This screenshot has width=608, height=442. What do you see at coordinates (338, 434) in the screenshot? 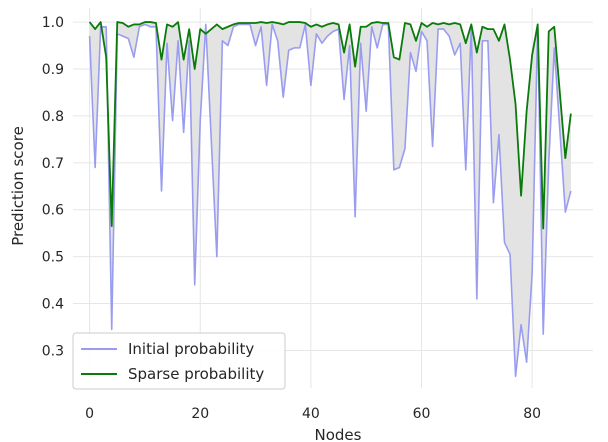
I see `x-axis-label: Nodes` at bounding box center [338, 434].